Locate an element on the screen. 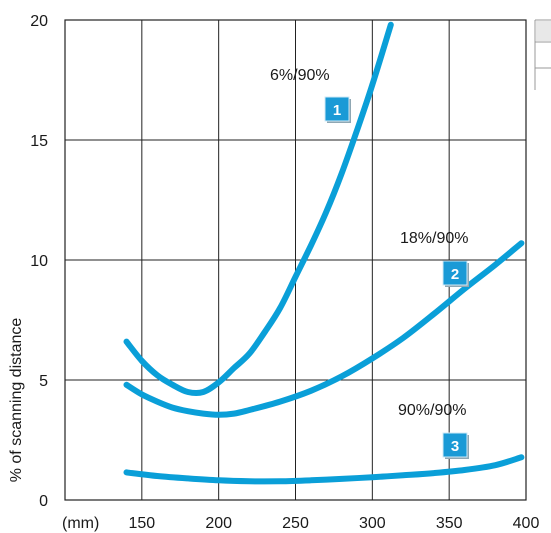 This screenshot has height=533, width=551. y-tick-15: 15 is located at coordinates (39, 141).